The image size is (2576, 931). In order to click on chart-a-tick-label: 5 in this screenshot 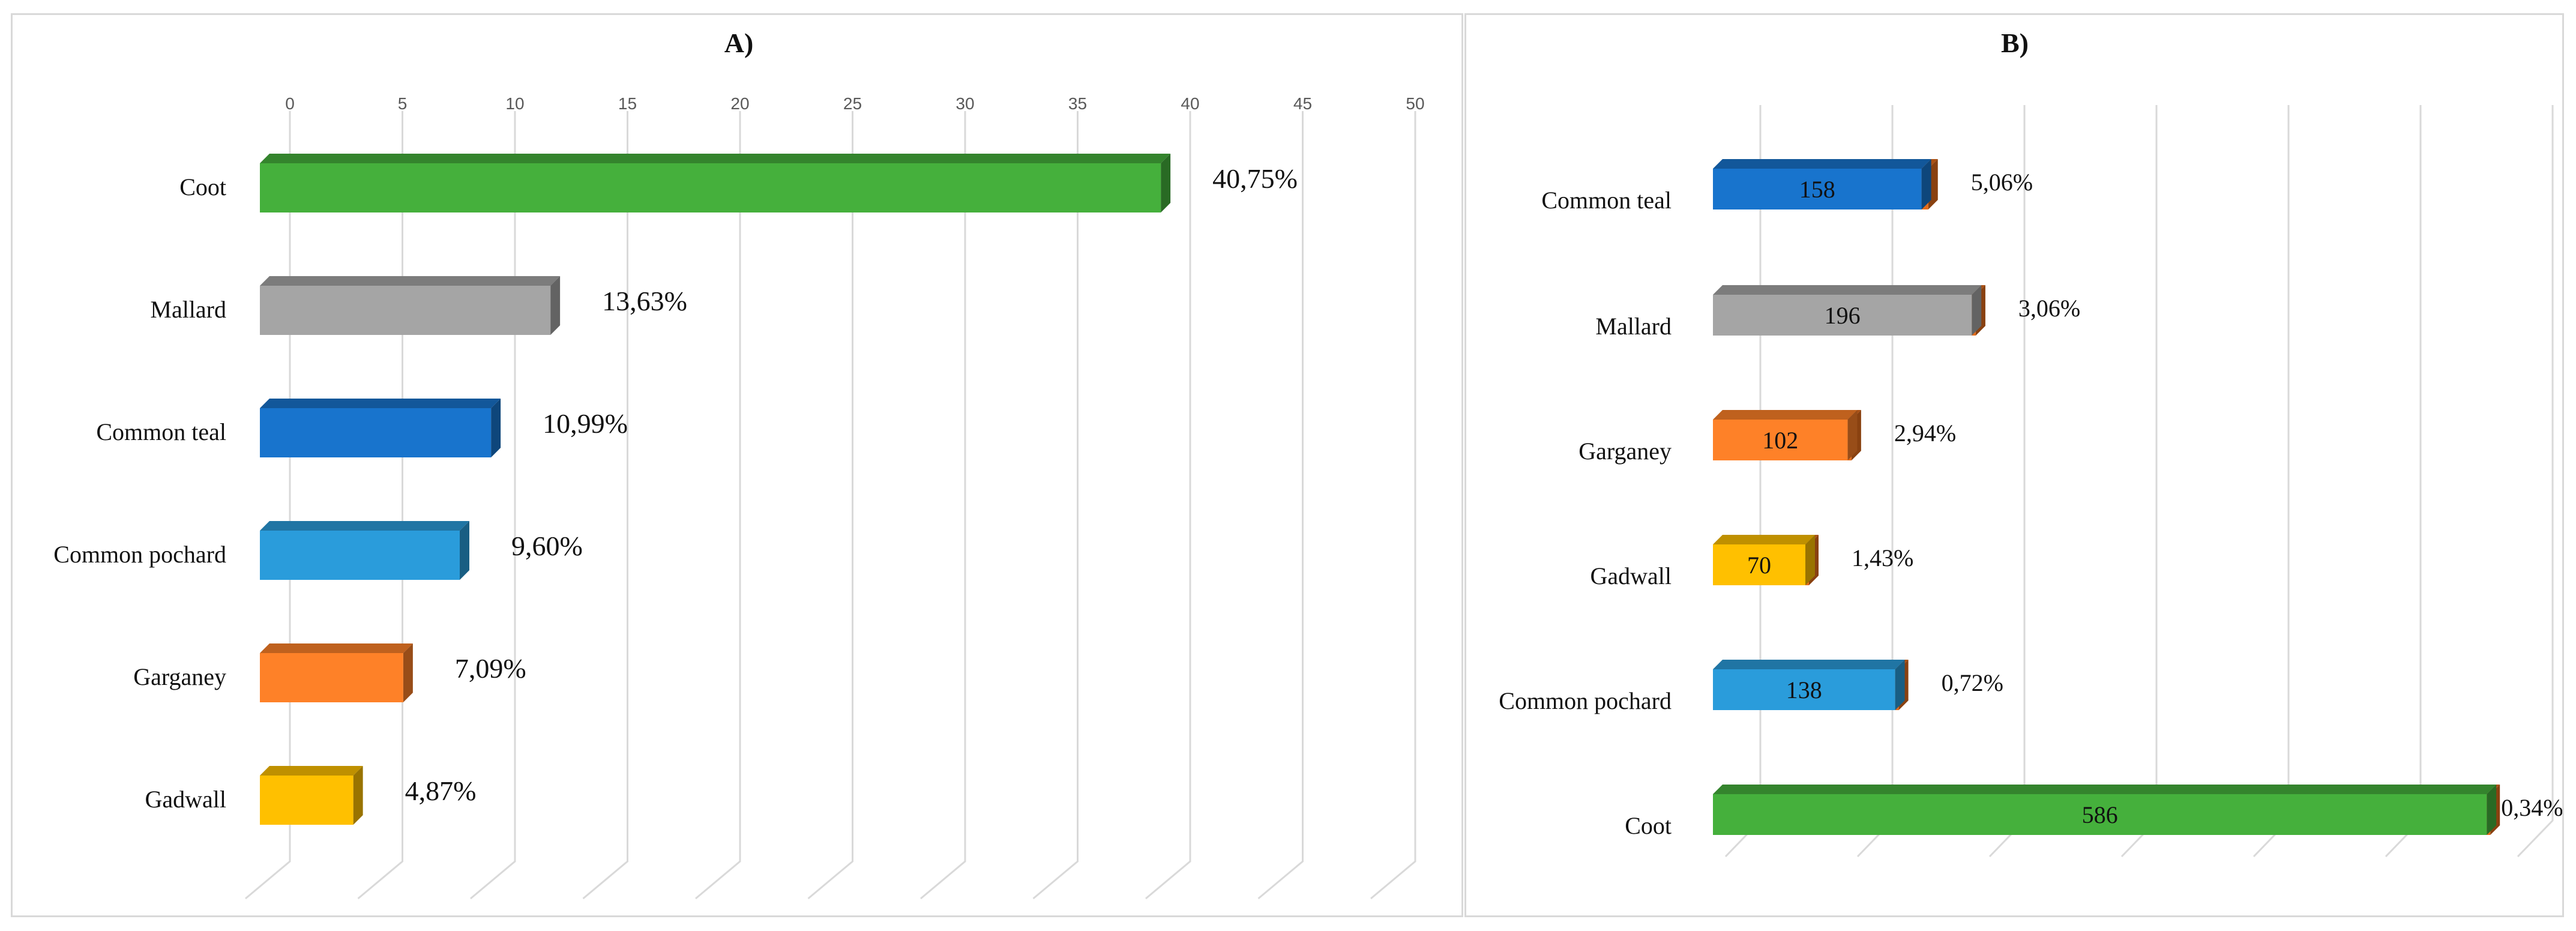, I will do `click(403, 103)`.